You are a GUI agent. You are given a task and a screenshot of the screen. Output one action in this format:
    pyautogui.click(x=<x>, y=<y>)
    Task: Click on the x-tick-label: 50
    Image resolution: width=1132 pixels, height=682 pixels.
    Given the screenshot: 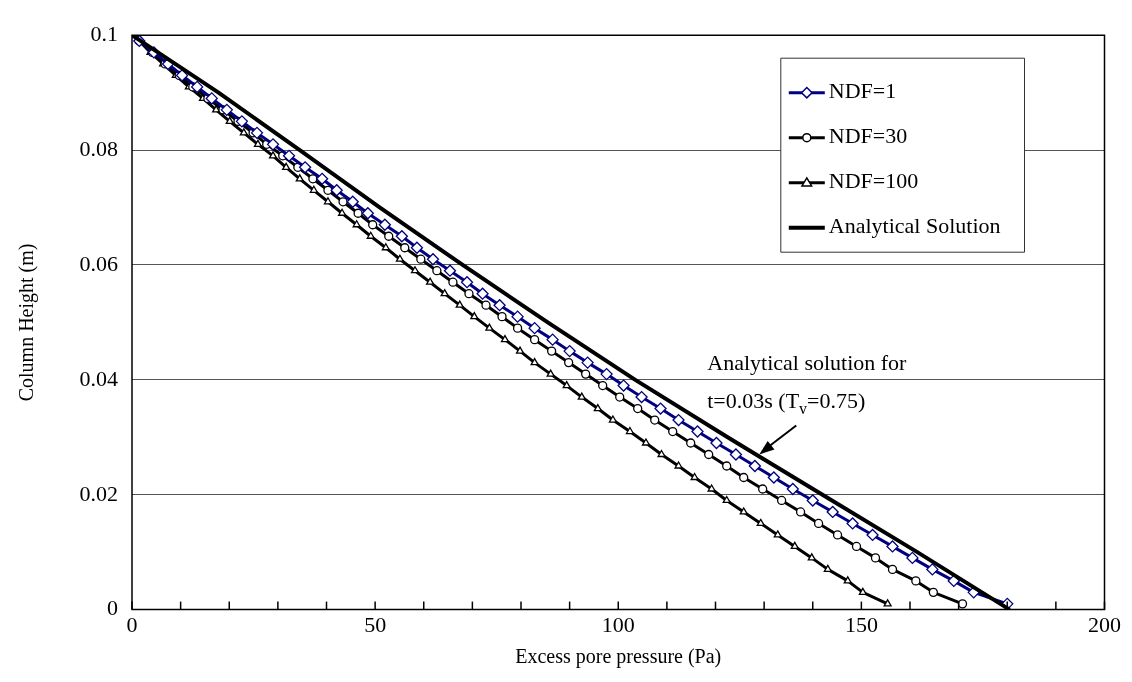 What is the action you would take?
    pyautogui.click(x=375, y=624)
    